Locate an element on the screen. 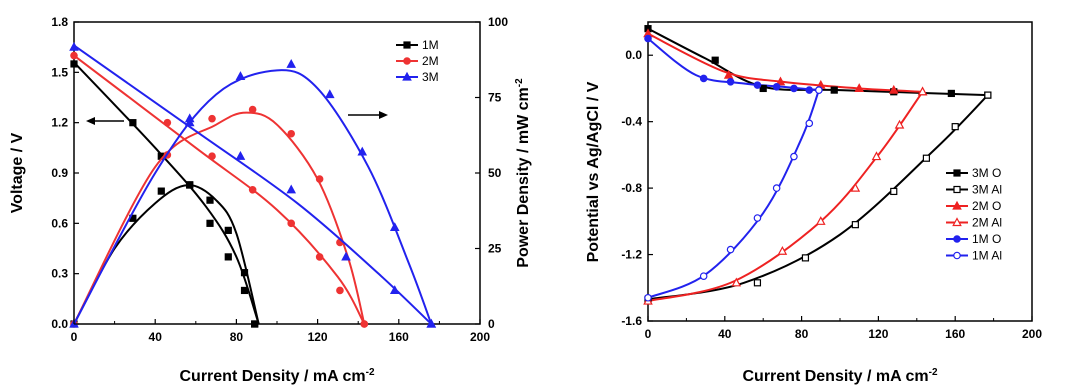 The image size is (1070, 388). left-y2-axis-label: Power Density / mW cm-2 is located at coordinates (523, 173).